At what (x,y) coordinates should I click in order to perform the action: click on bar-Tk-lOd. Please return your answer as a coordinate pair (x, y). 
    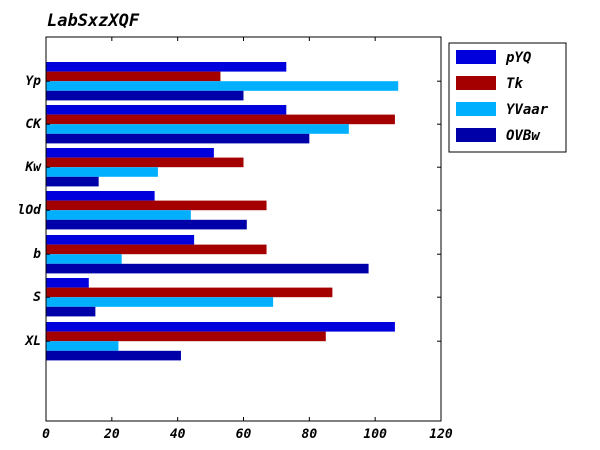
    Looking at the image, I should click on (156, 205).